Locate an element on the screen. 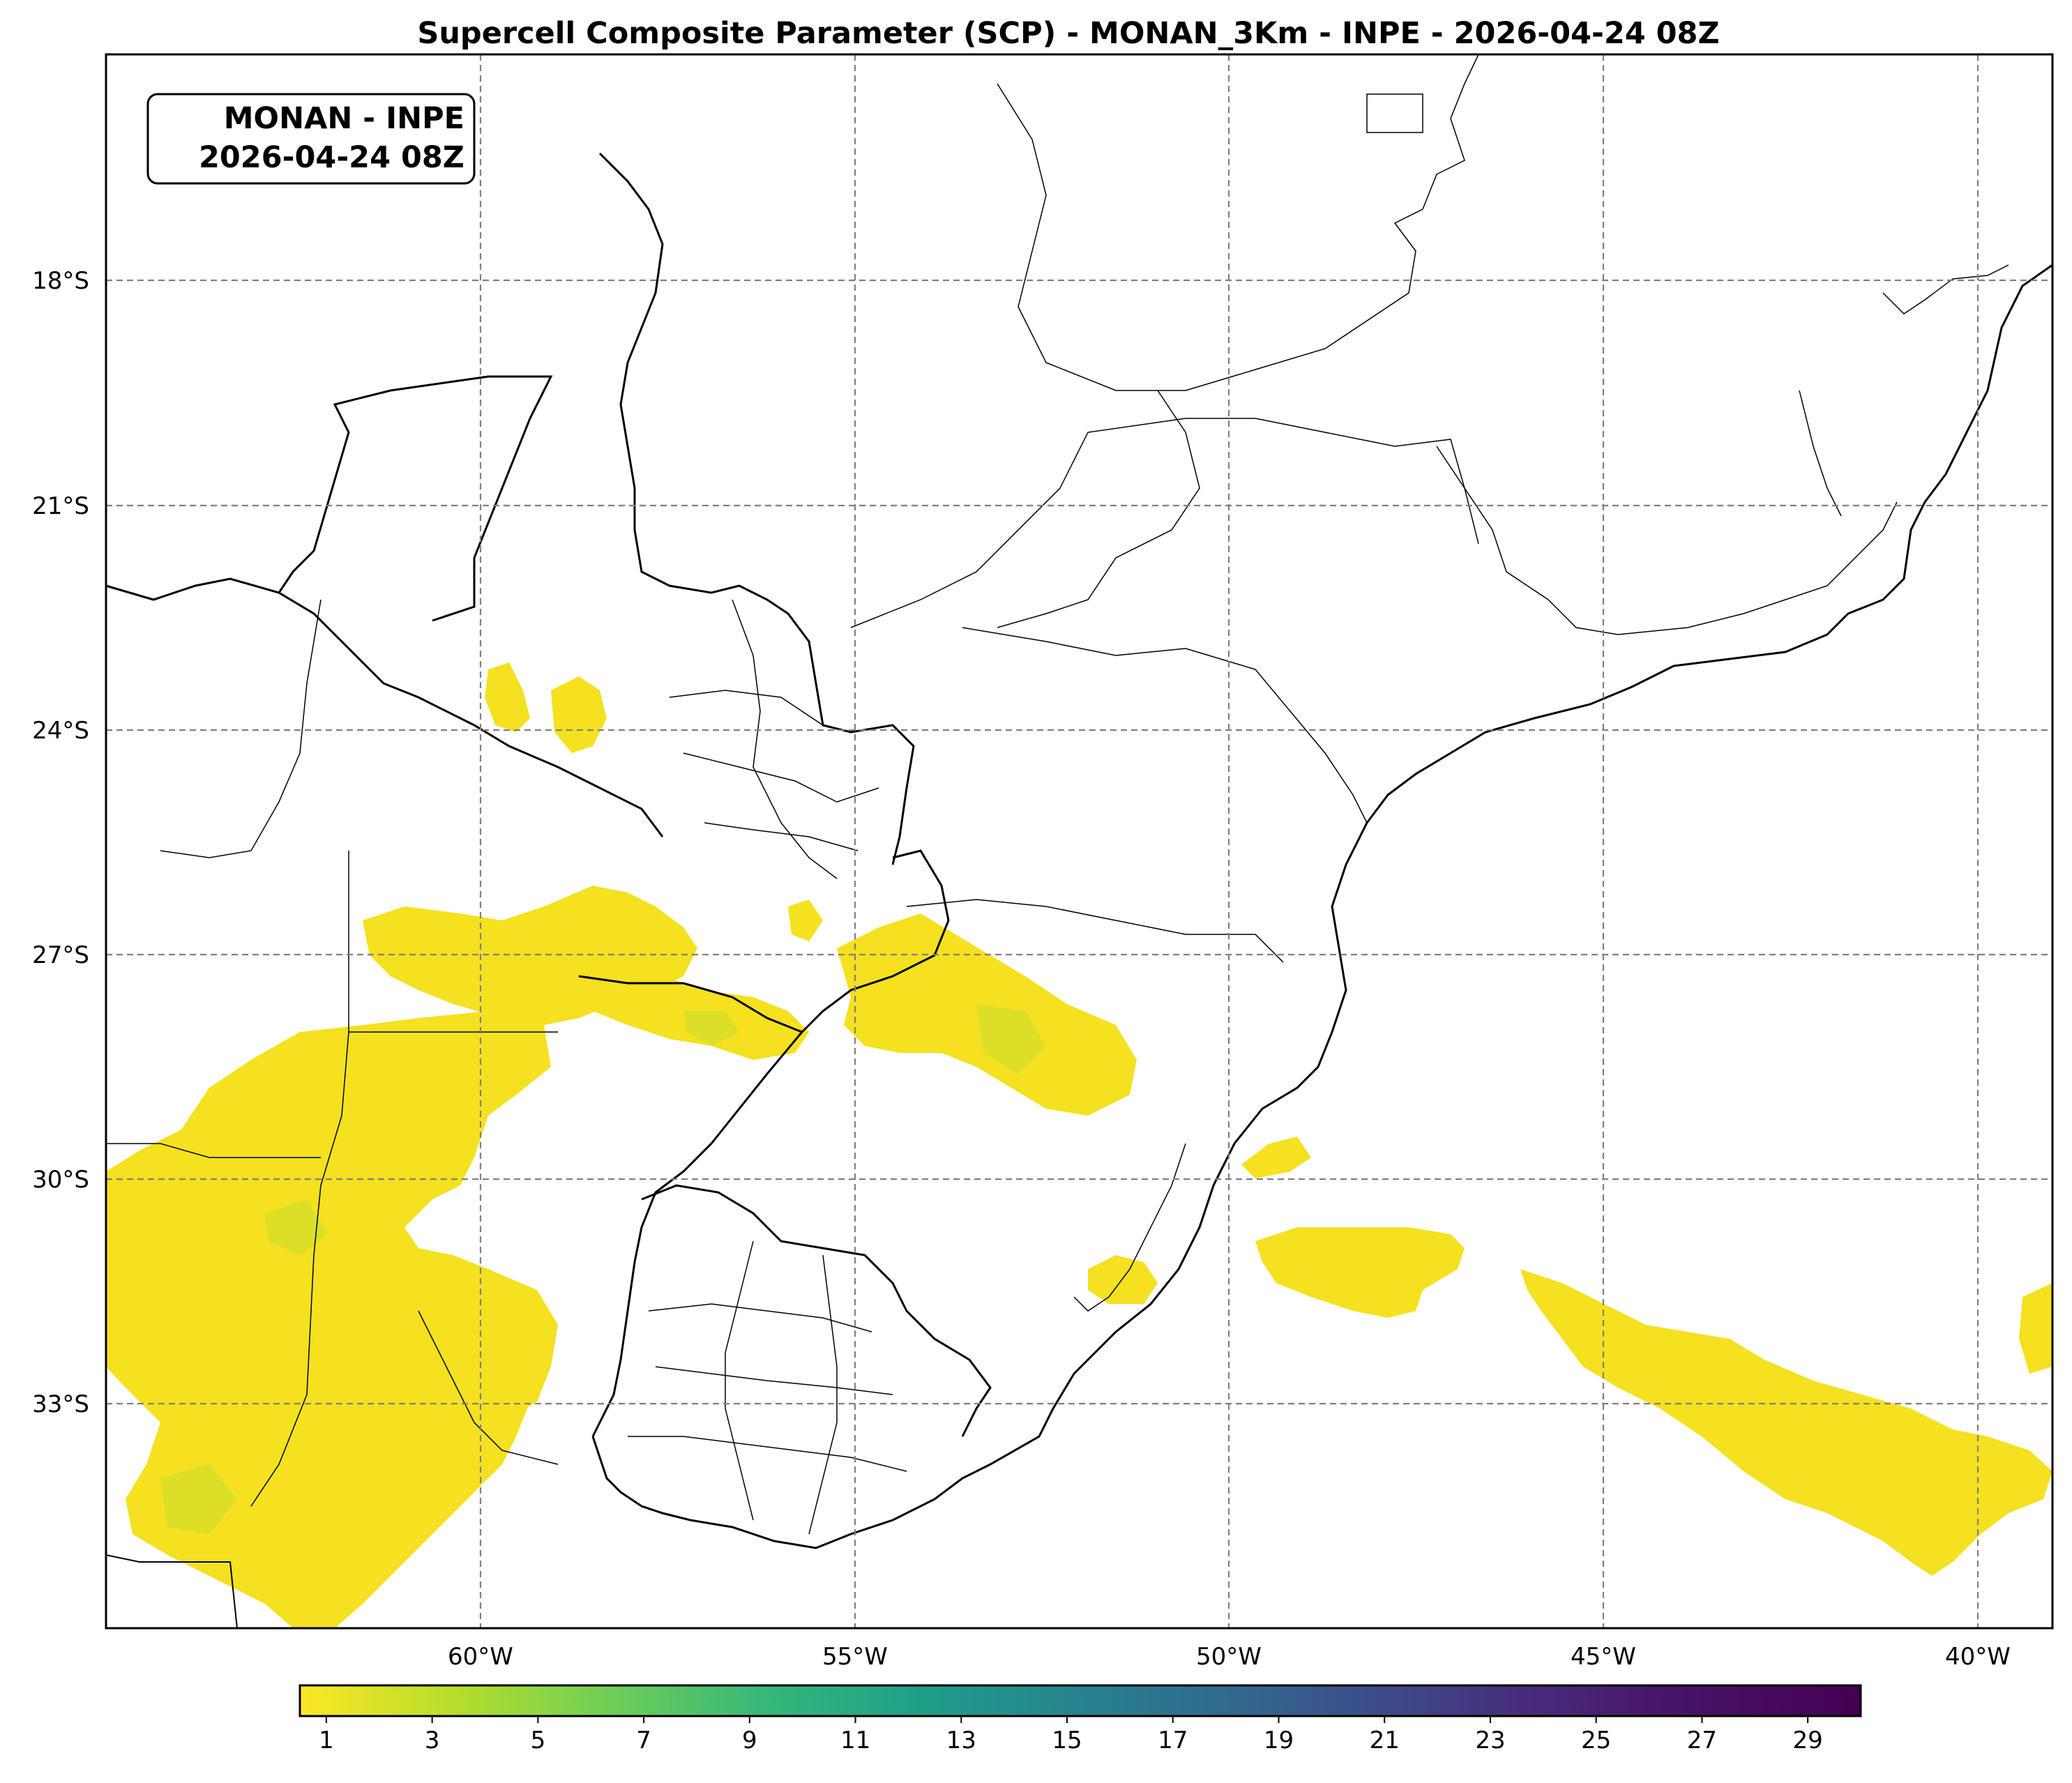  colorbar-ticks: 1 3 5 7 9 11 13 15 17 19 21 23 25 27 29 is located at coordinates (1071, 1735).